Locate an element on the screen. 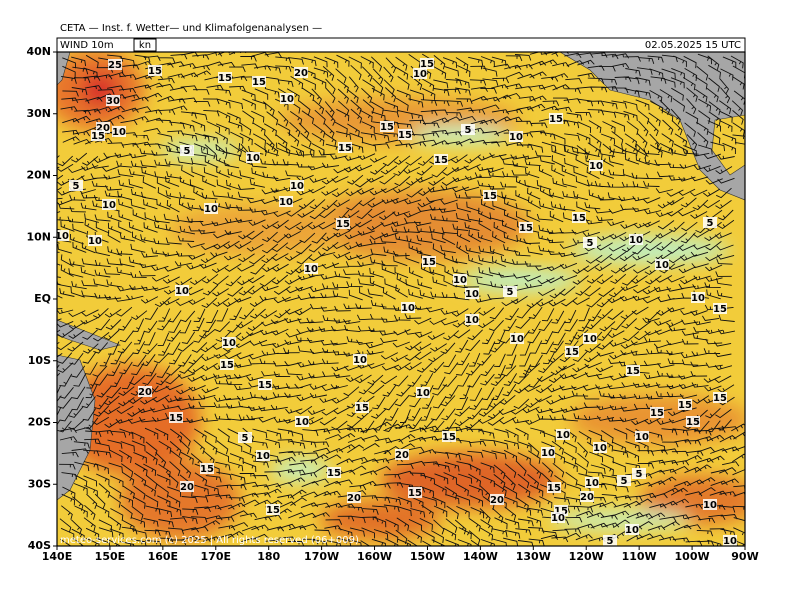 This screenshot has width=800, height=600. valid-time: 02.05.2025 15 UTC is located at coordinates (693, 45).